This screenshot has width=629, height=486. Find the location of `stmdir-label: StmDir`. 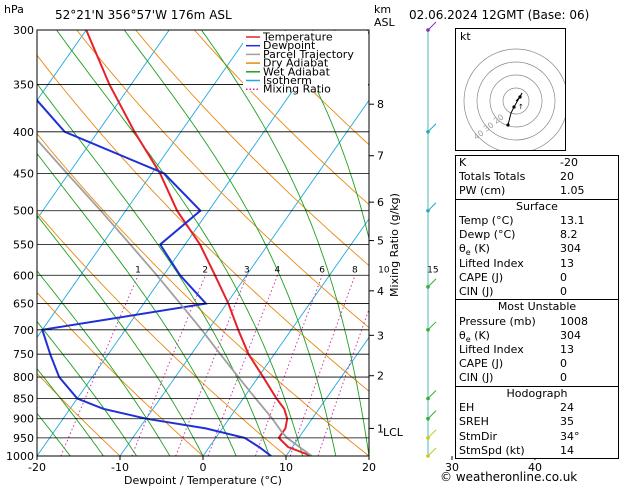

stmdir-label: StmDir is located at coordinates (478, 436).